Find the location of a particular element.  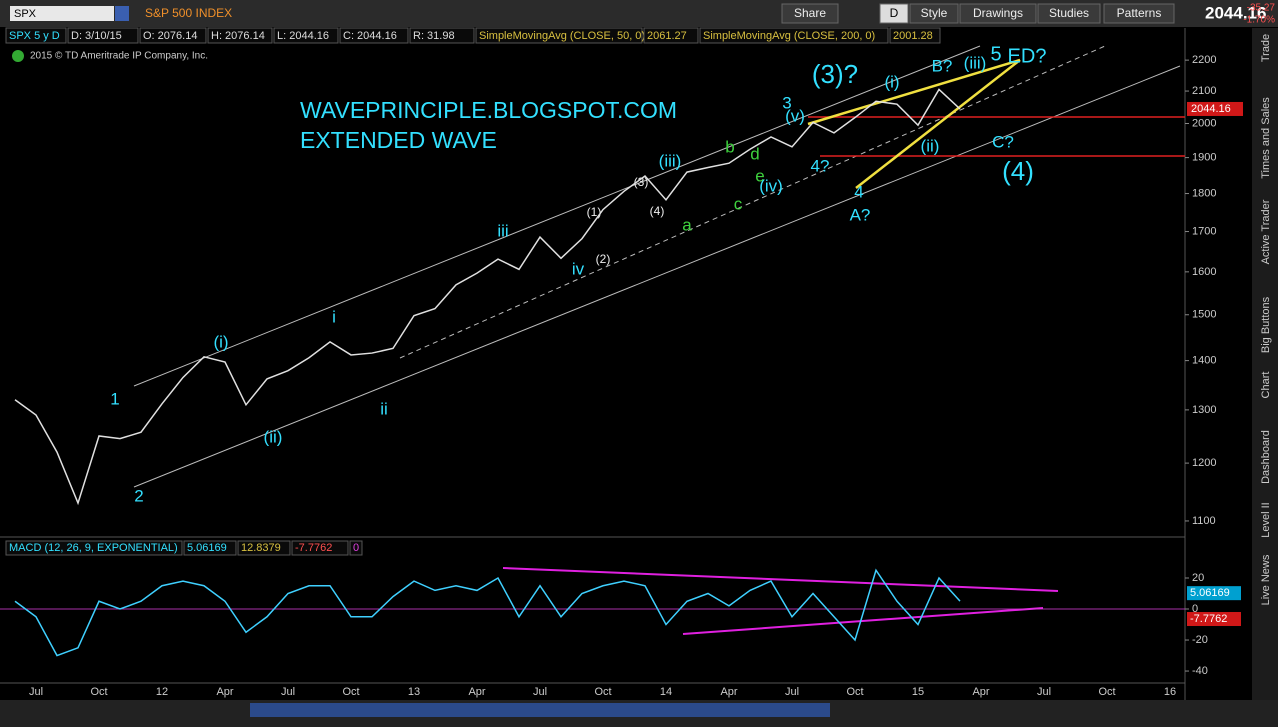

wave-label: b is located at coordinates (729, 146).